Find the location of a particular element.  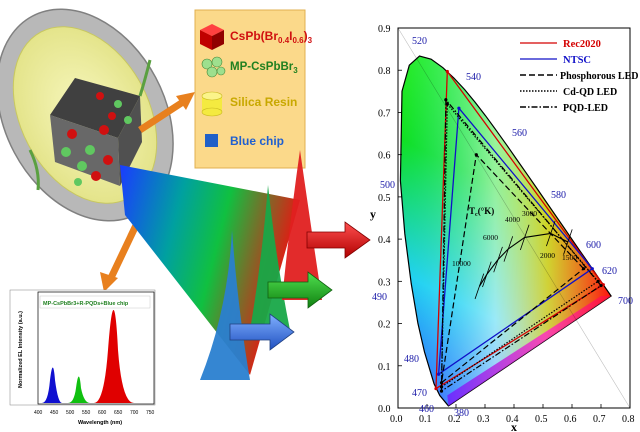

cie-y-axis-label: y is located at coordinates (373, 214).